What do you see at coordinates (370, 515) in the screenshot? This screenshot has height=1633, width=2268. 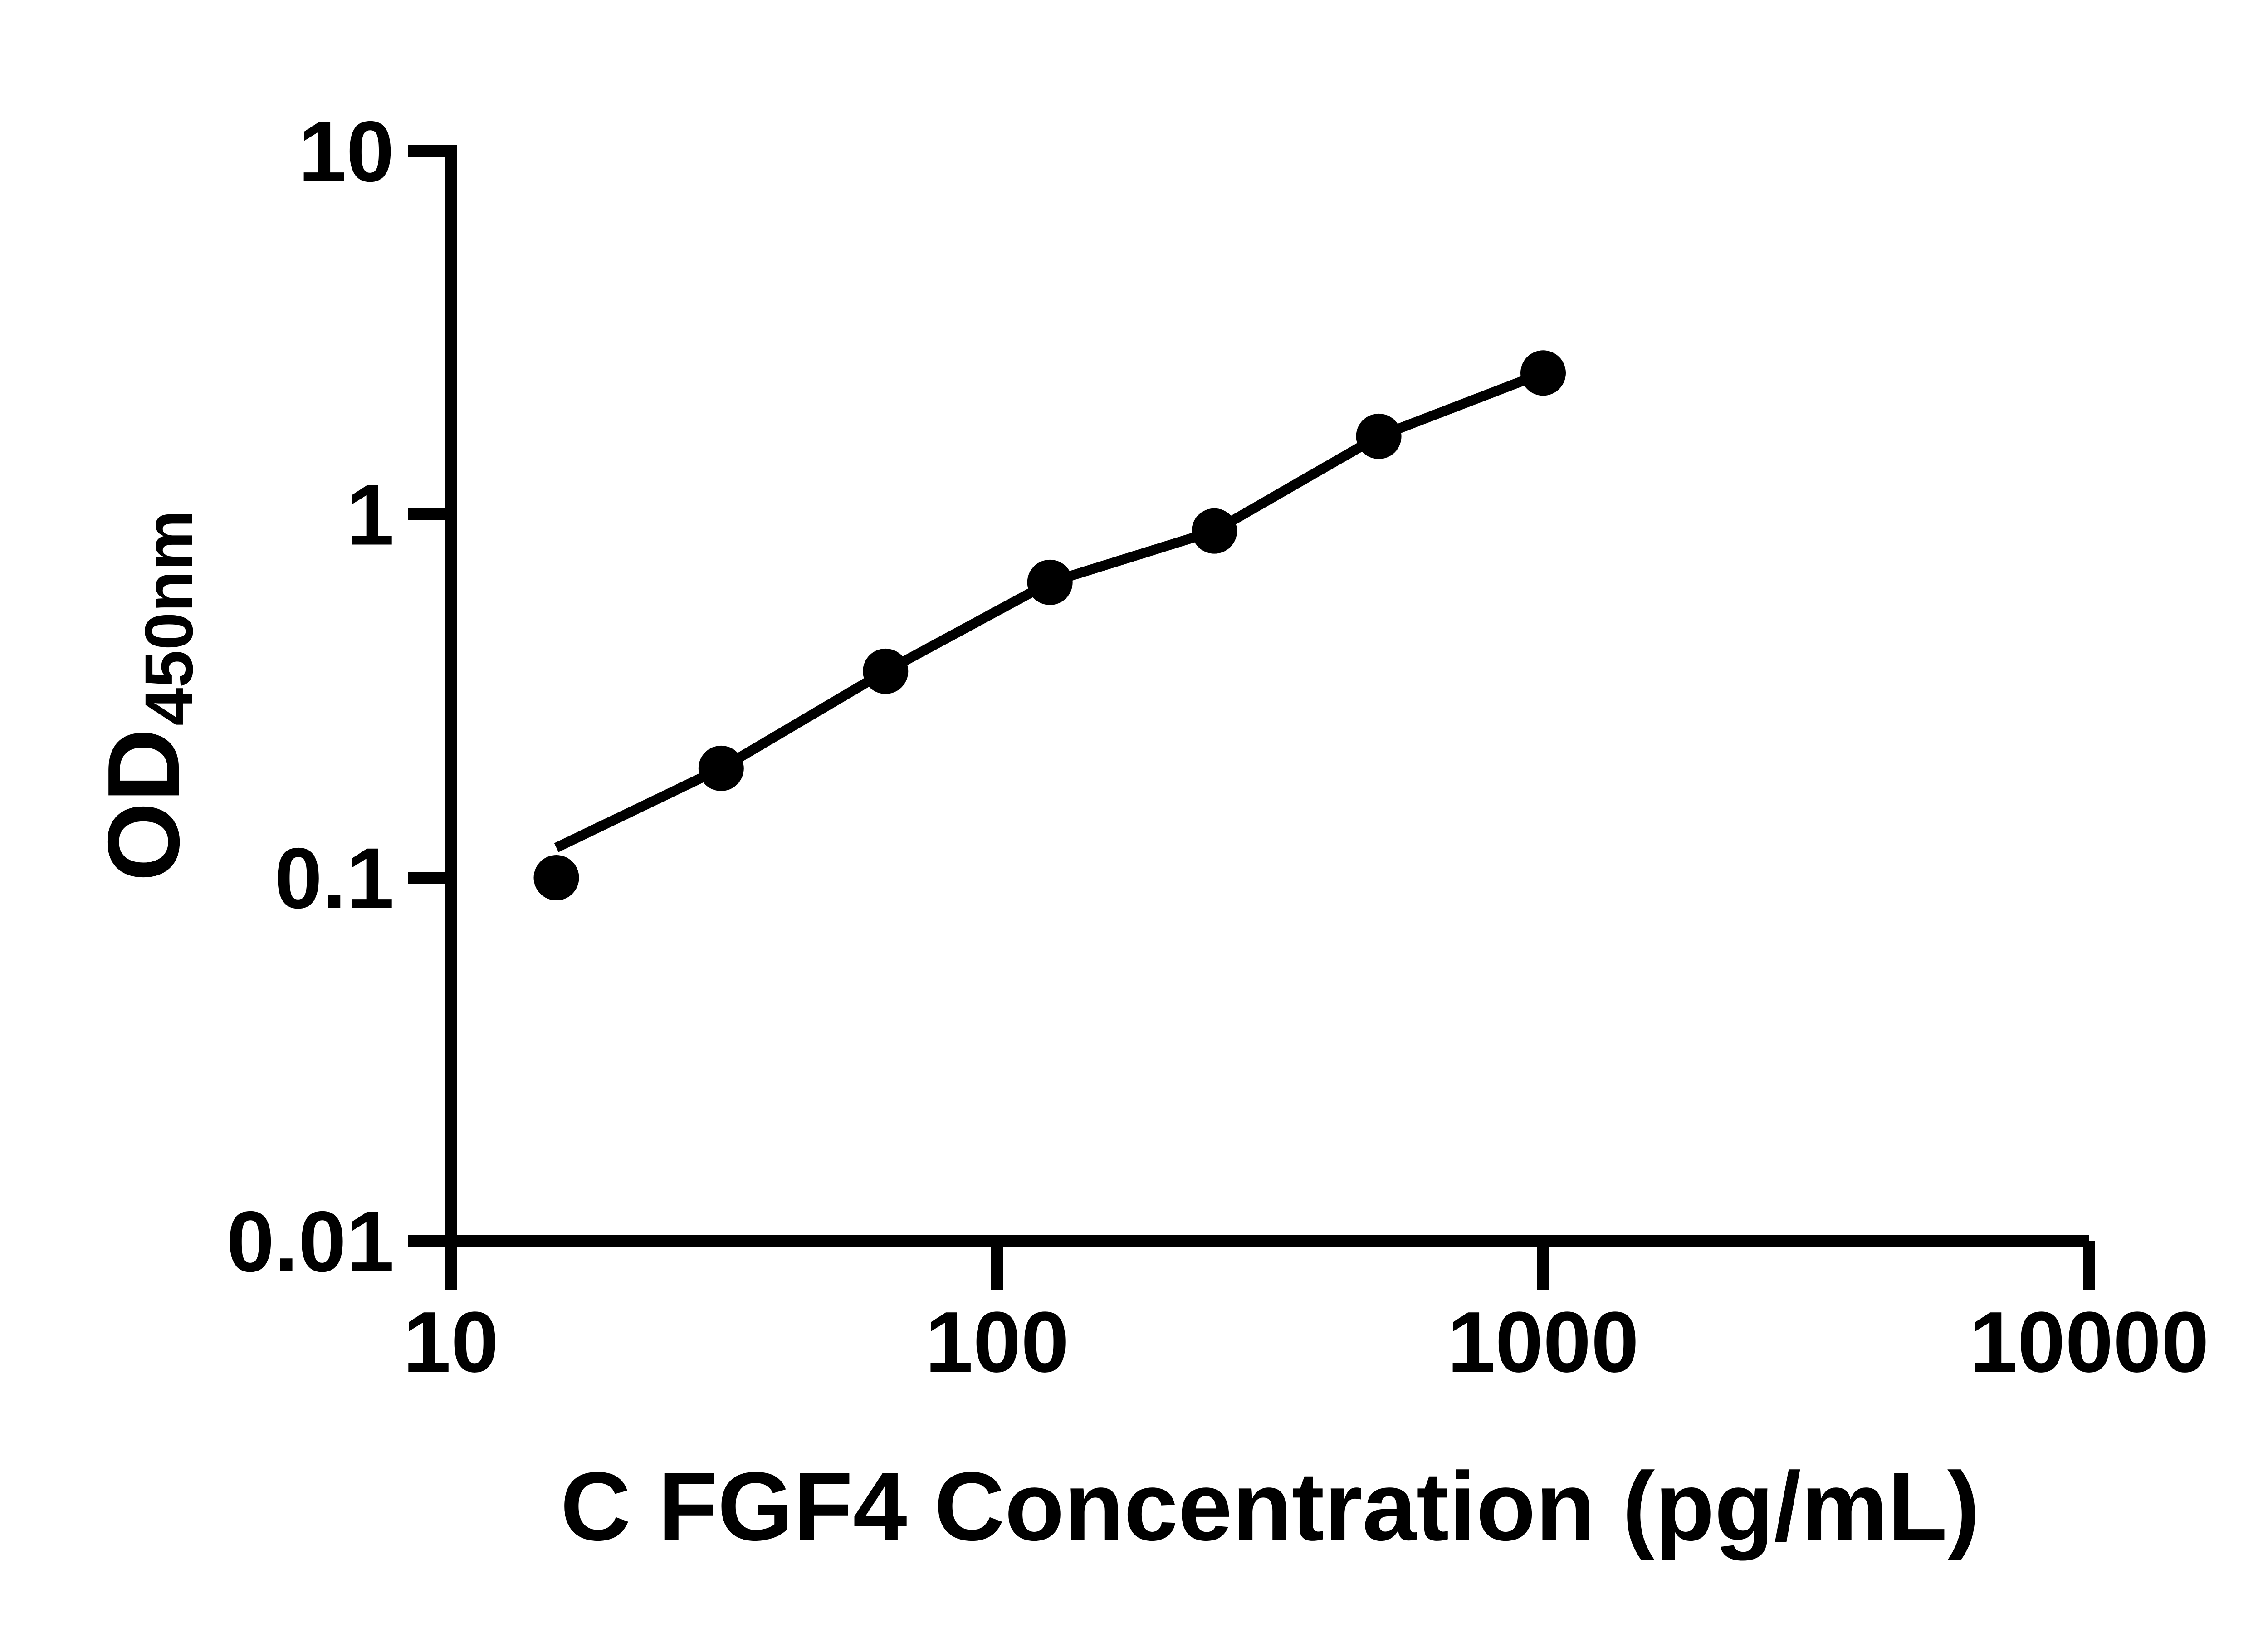 I see `y-tick-label: 1` at bounding box center [370, 515].